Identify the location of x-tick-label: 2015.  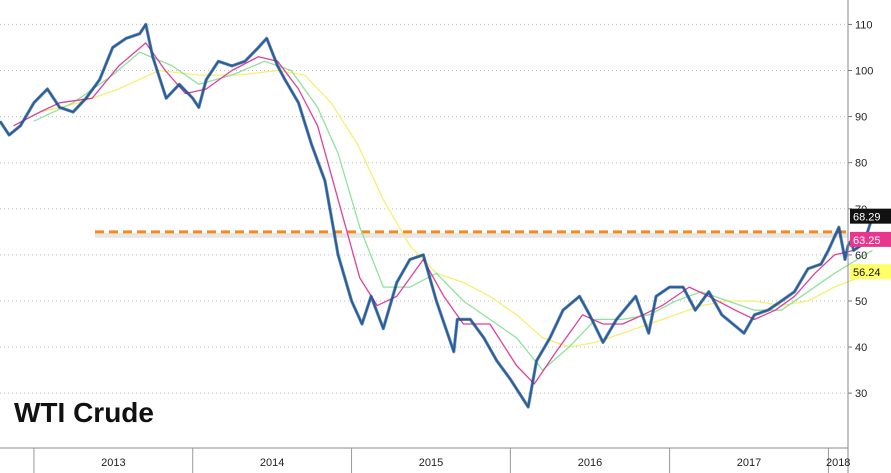
(431, 463).